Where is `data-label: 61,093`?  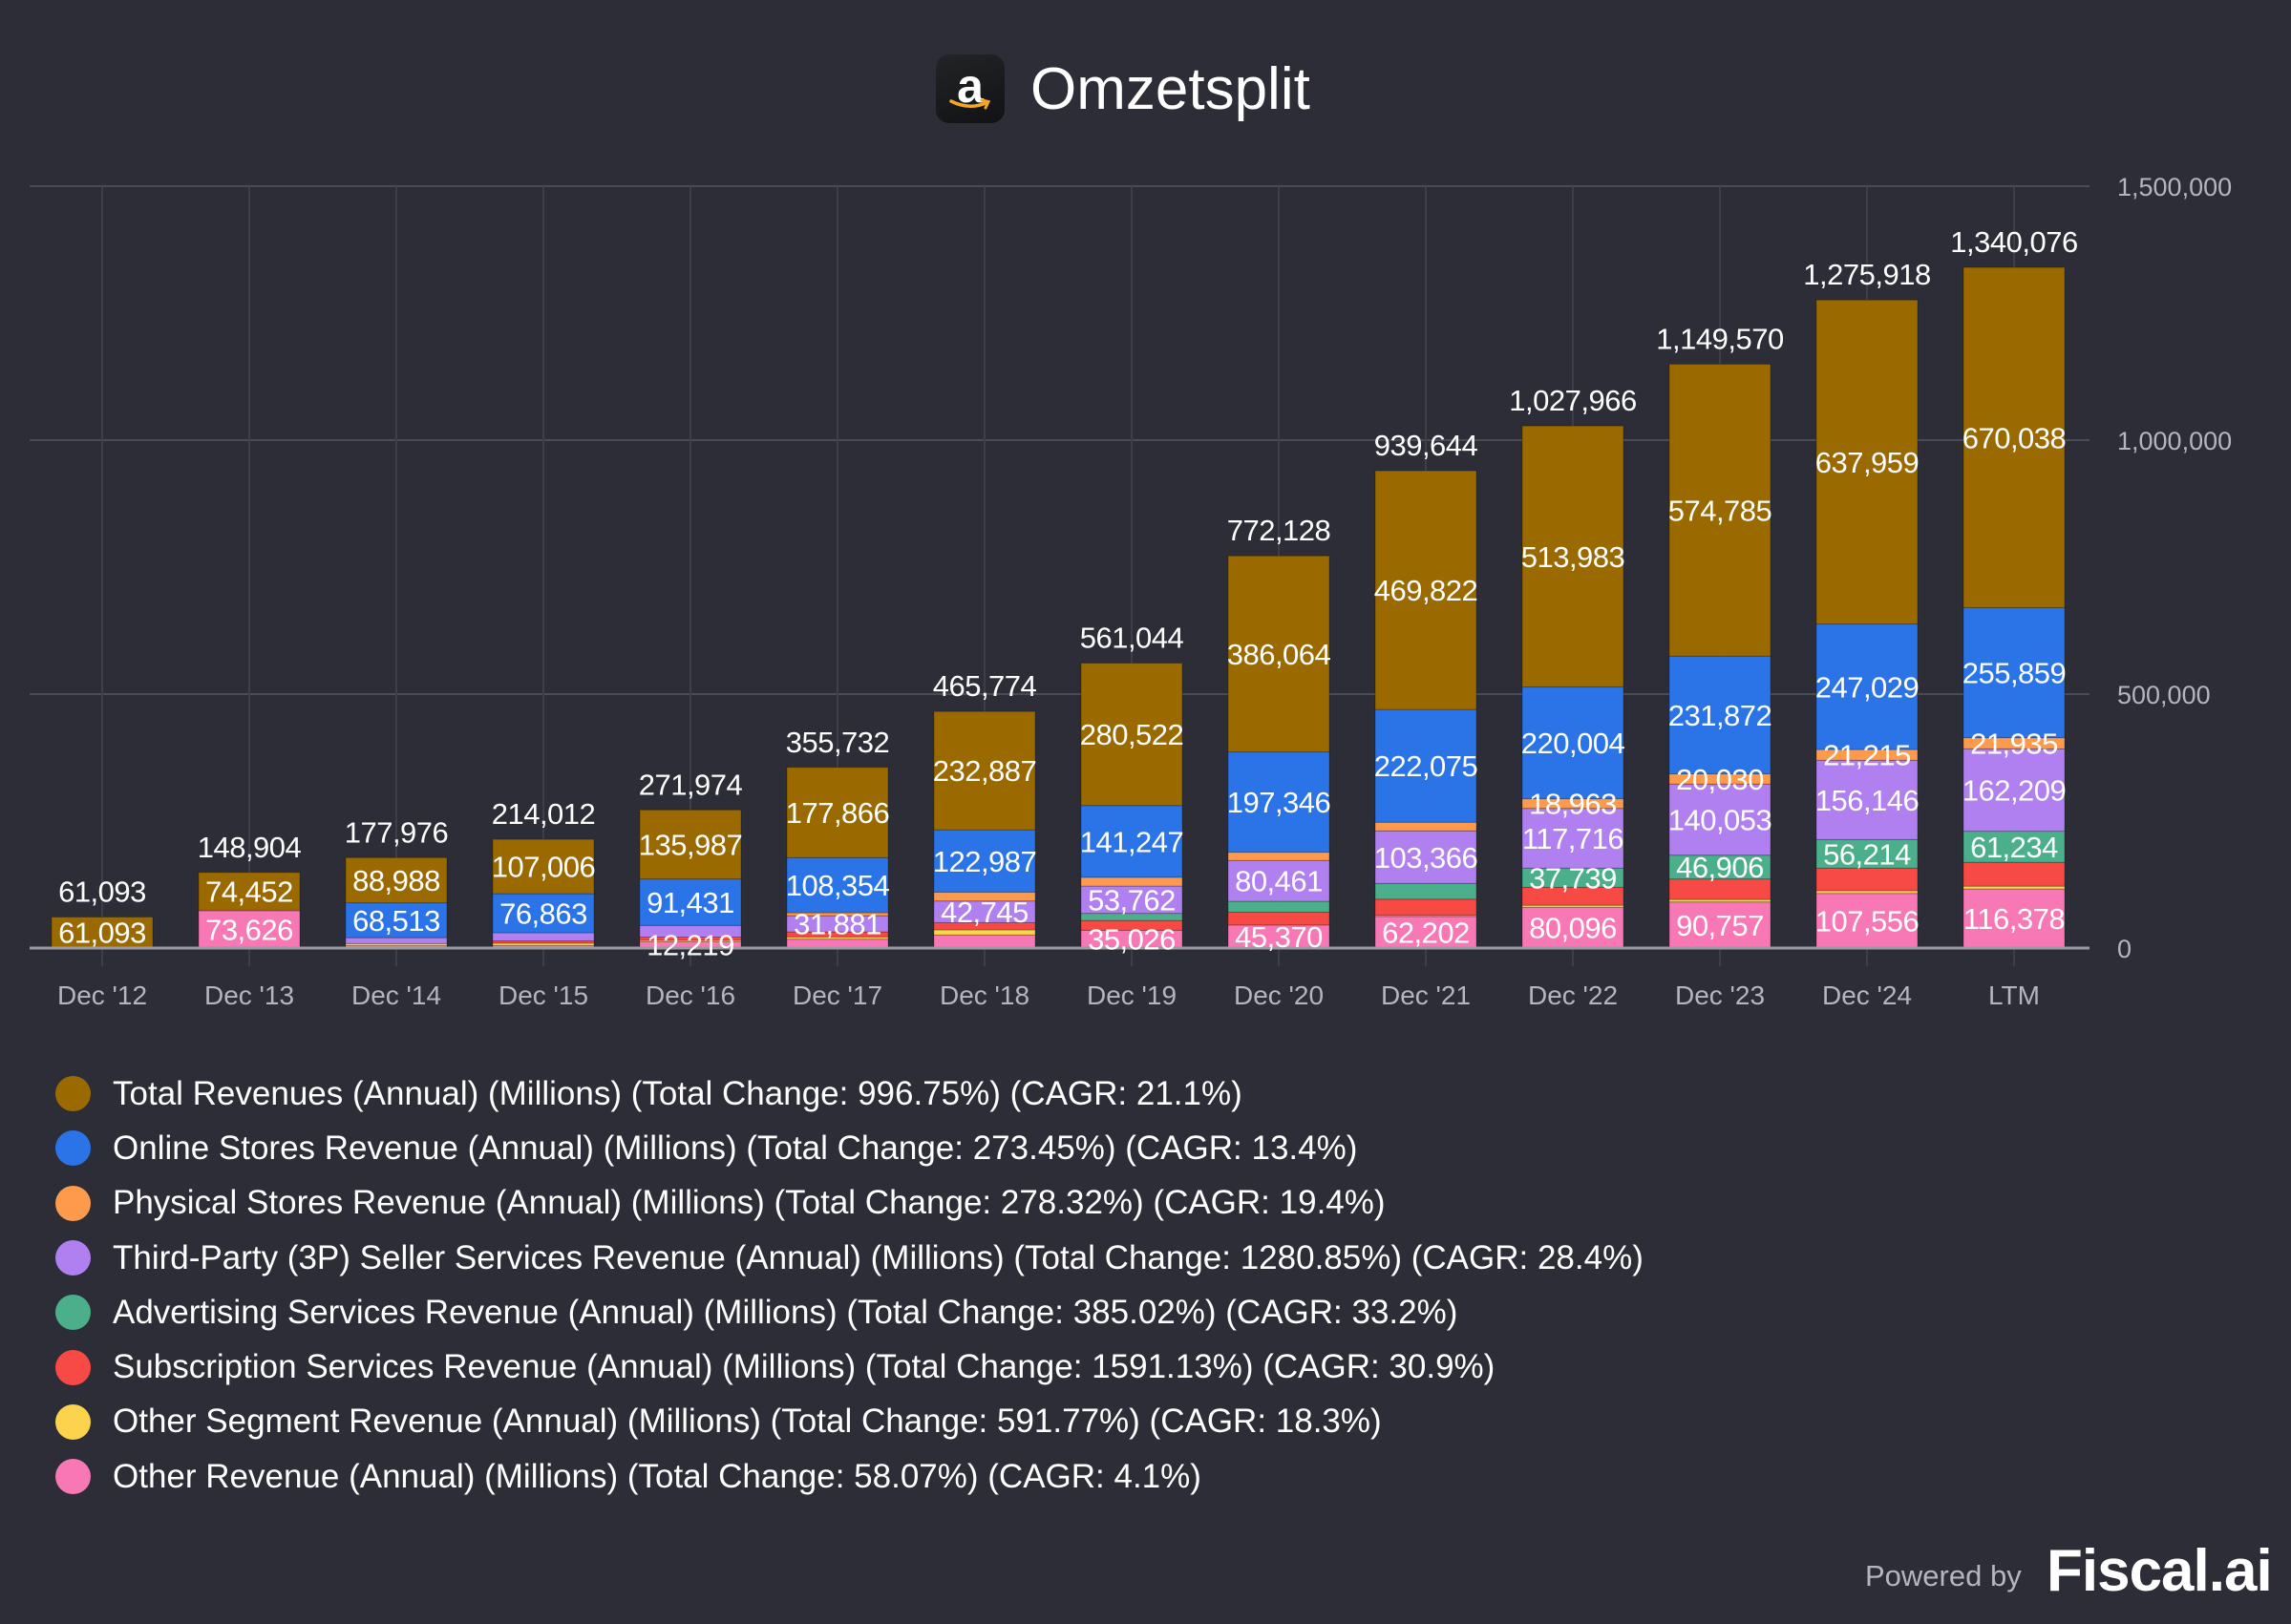
data-label: 61,093 is located at coordinates (102, 933).